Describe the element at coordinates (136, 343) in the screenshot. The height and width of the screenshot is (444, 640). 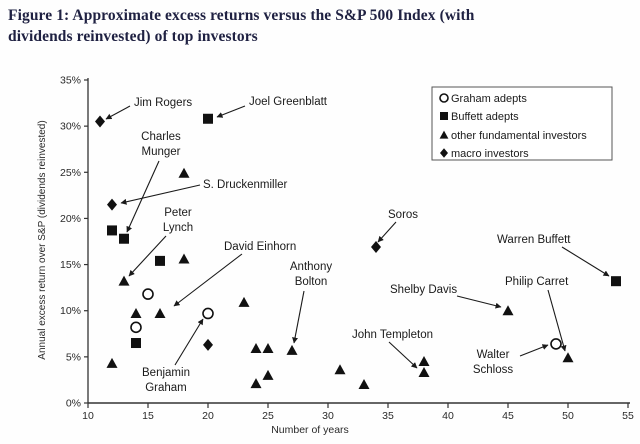
I see `point-buffett-adepts` at that location.